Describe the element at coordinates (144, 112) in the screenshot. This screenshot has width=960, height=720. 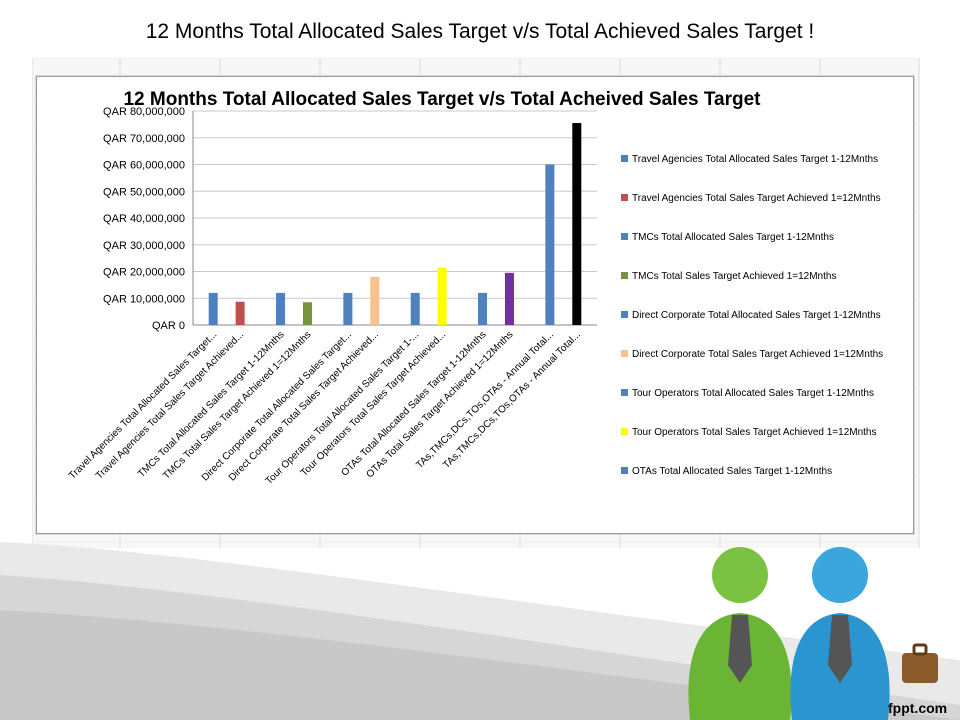
I see `y-tick-label: QAR 80,000,000` at that location.